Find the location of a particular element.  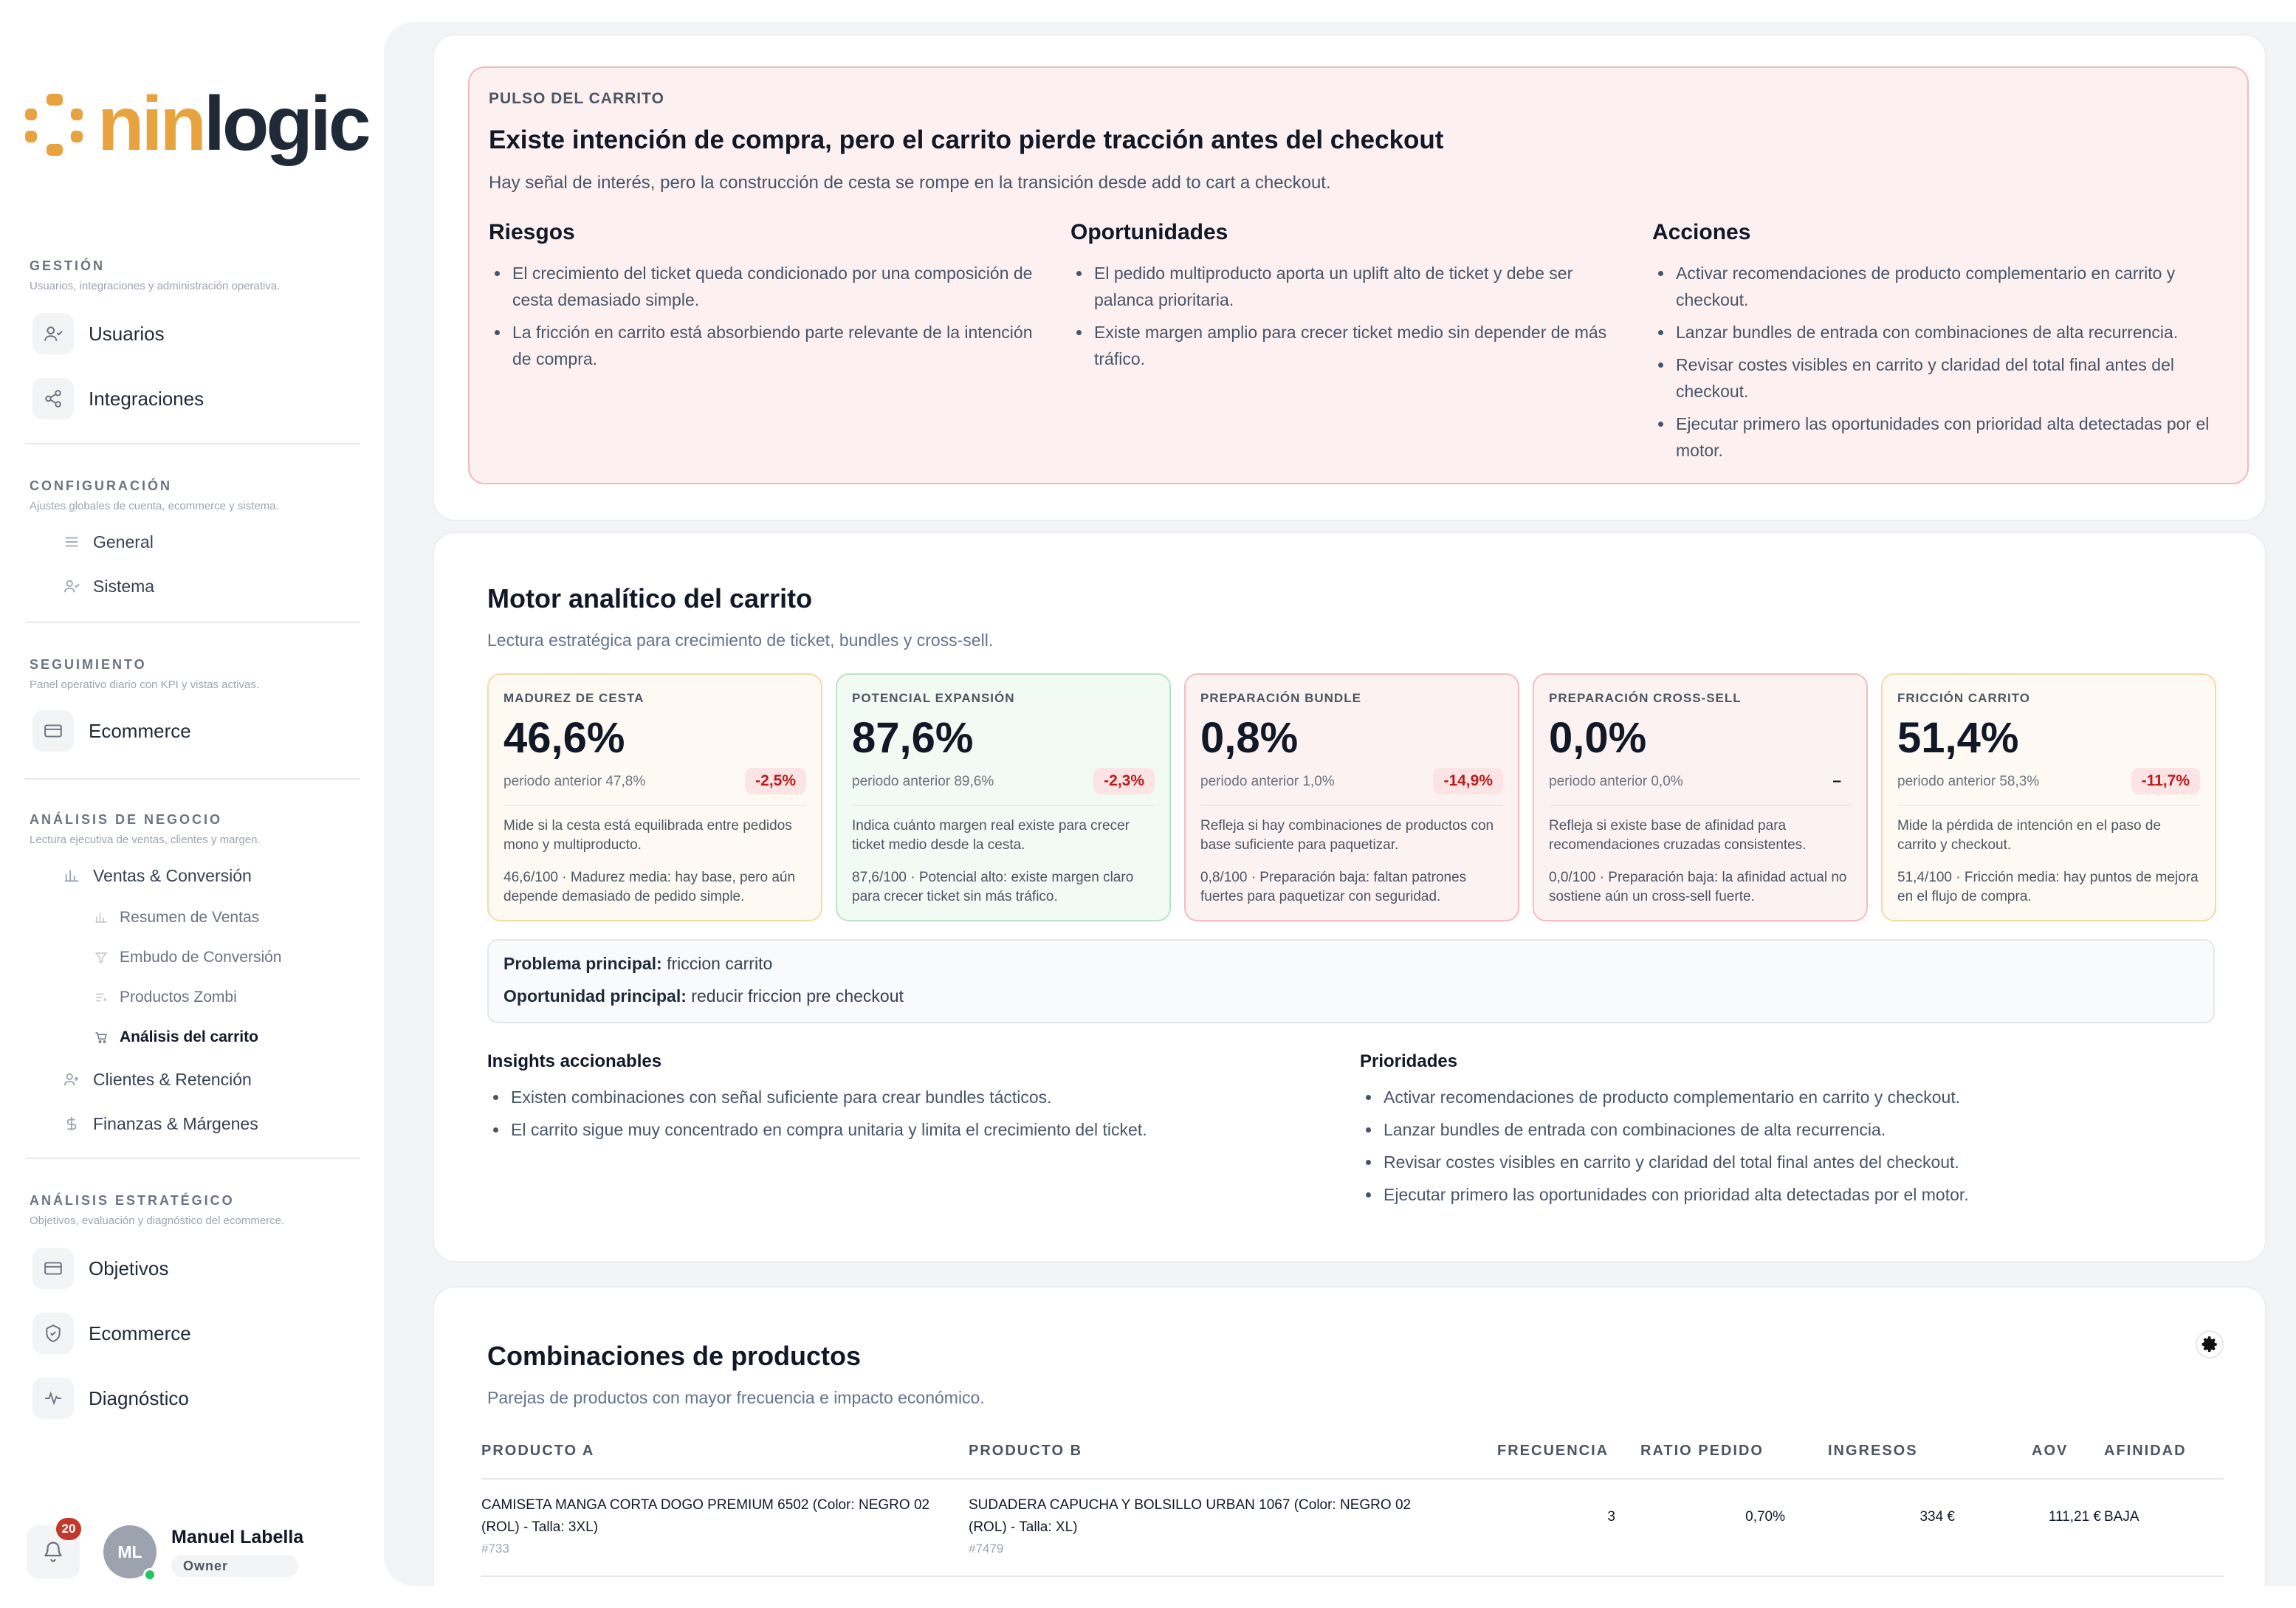

user-area: 20 ML Manuel Labella Owner is located at coordinates (189, 1552).